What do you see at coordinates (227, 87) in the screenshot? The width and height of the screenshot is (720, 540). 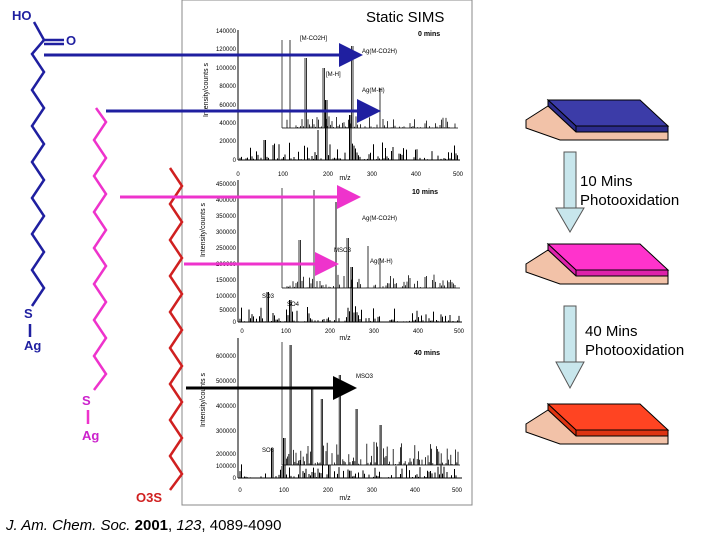 I see `tick-label: 80000` at bounding box center [227, 87].